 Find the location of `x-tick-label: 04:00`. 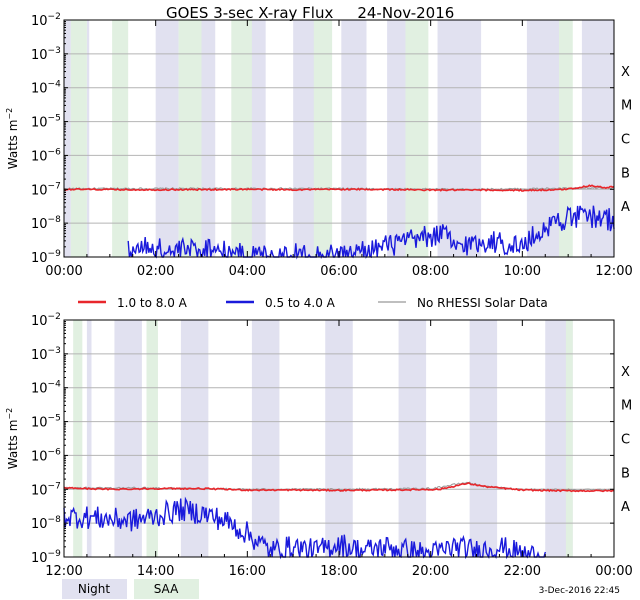

x-tick-label: 04:00 is located at coordinates (247, 271).